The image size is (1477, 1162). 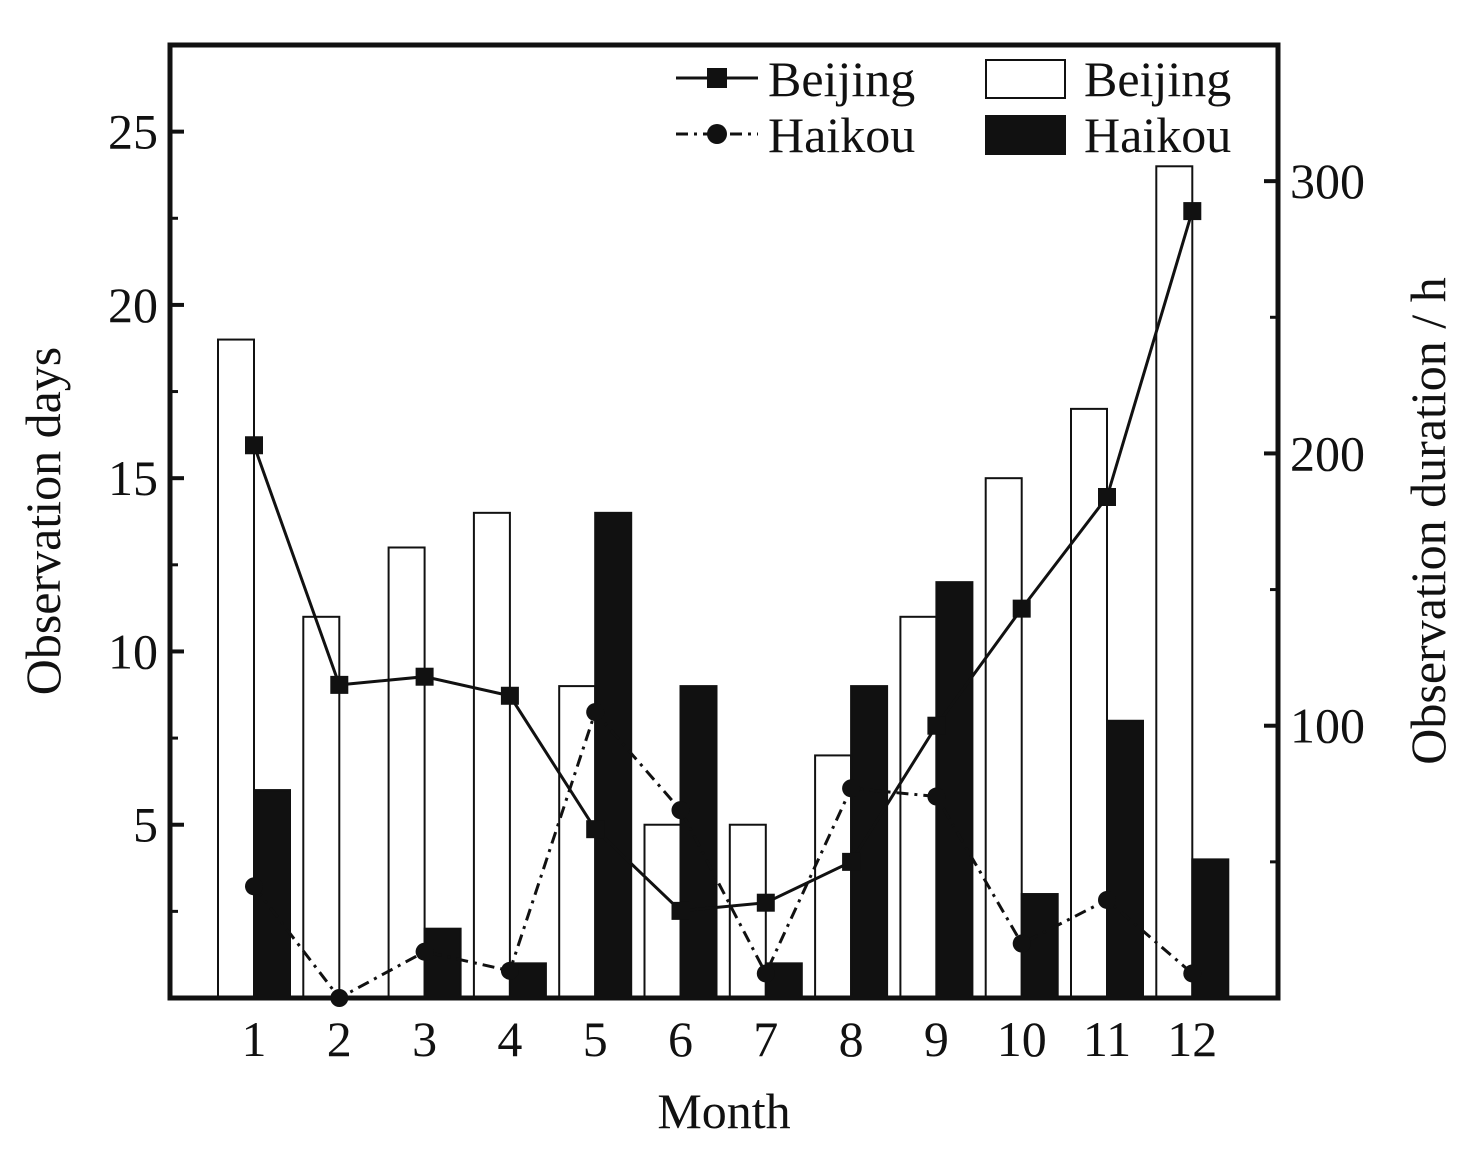 I want to click on y2-axis-title: Observation duration / h, so click(x=1428, y=520).